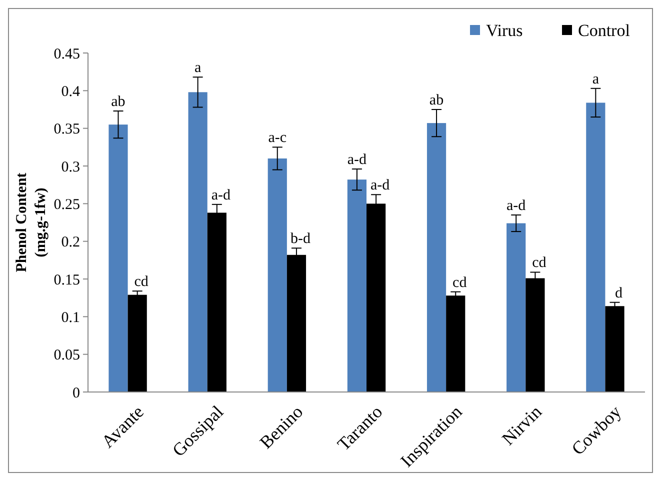  Describe the element at coordinates (70, 318) in the screenshot. I see `y-tick-label: 0.1` at that location.